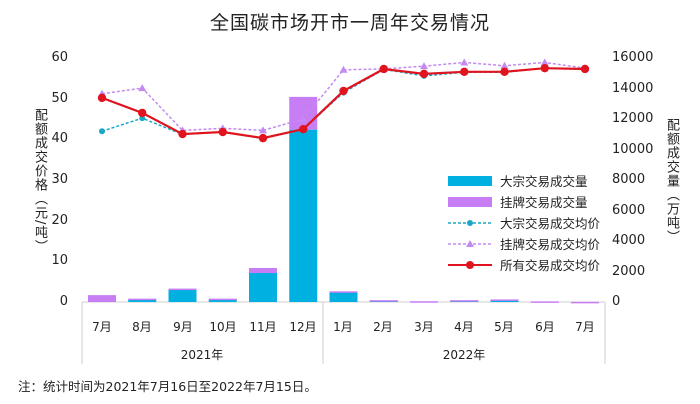  I want to click on left-tick: 30, so click(59, 179).